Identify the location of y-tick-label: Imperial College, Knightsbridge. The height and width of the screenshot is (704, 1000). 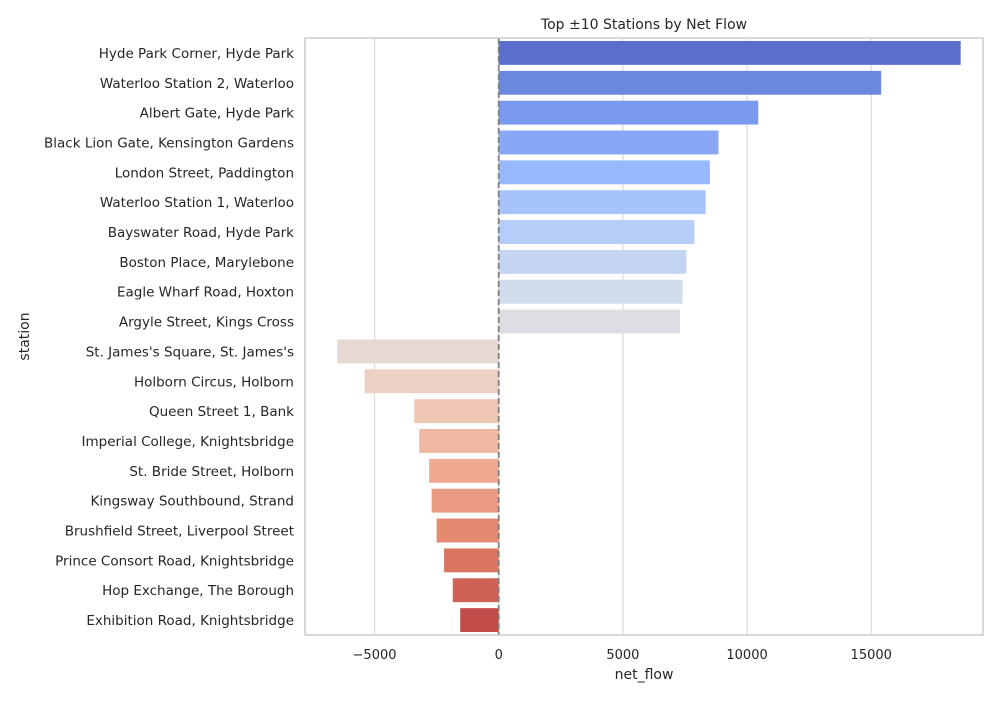
(188, 442).